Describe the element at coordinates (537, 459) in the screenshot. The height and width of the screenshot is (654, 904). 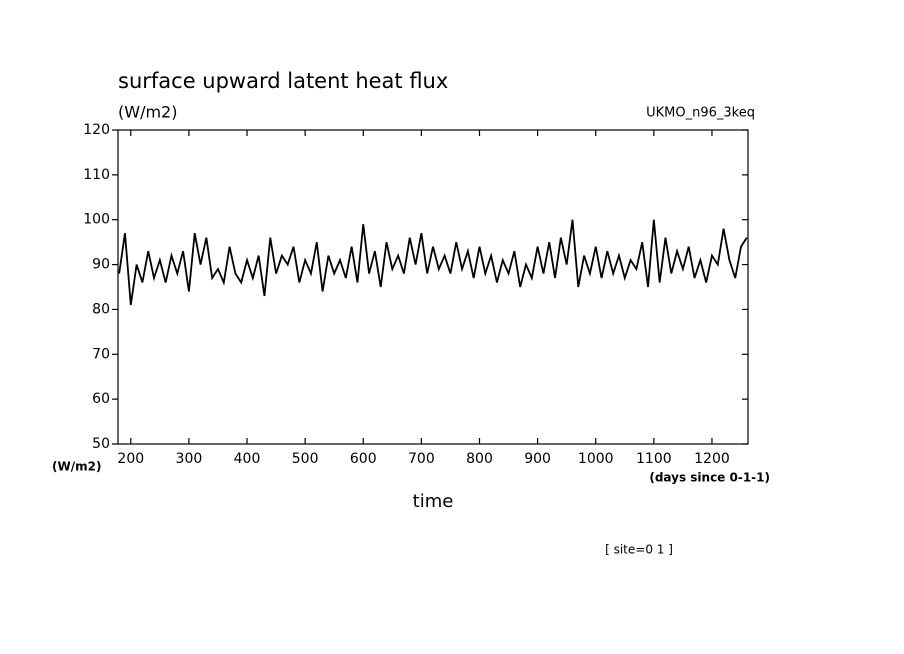
I see `x-tick-label: 900` at that location.